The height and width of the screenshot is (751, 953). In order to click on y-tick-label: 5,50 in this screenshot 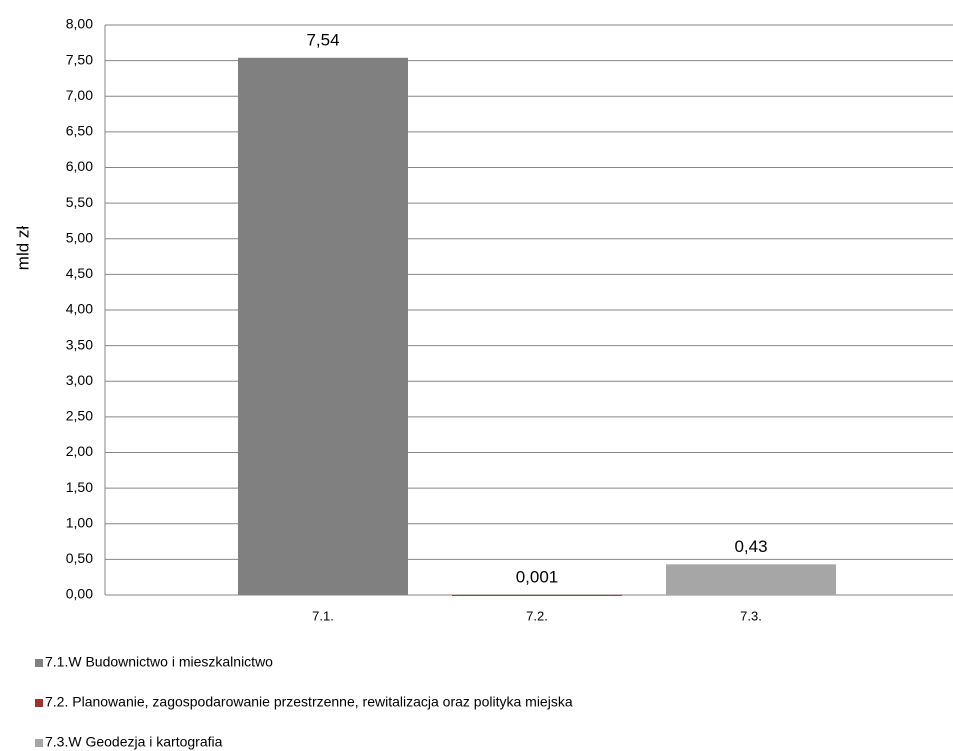, I will do `click(79, 202)`.